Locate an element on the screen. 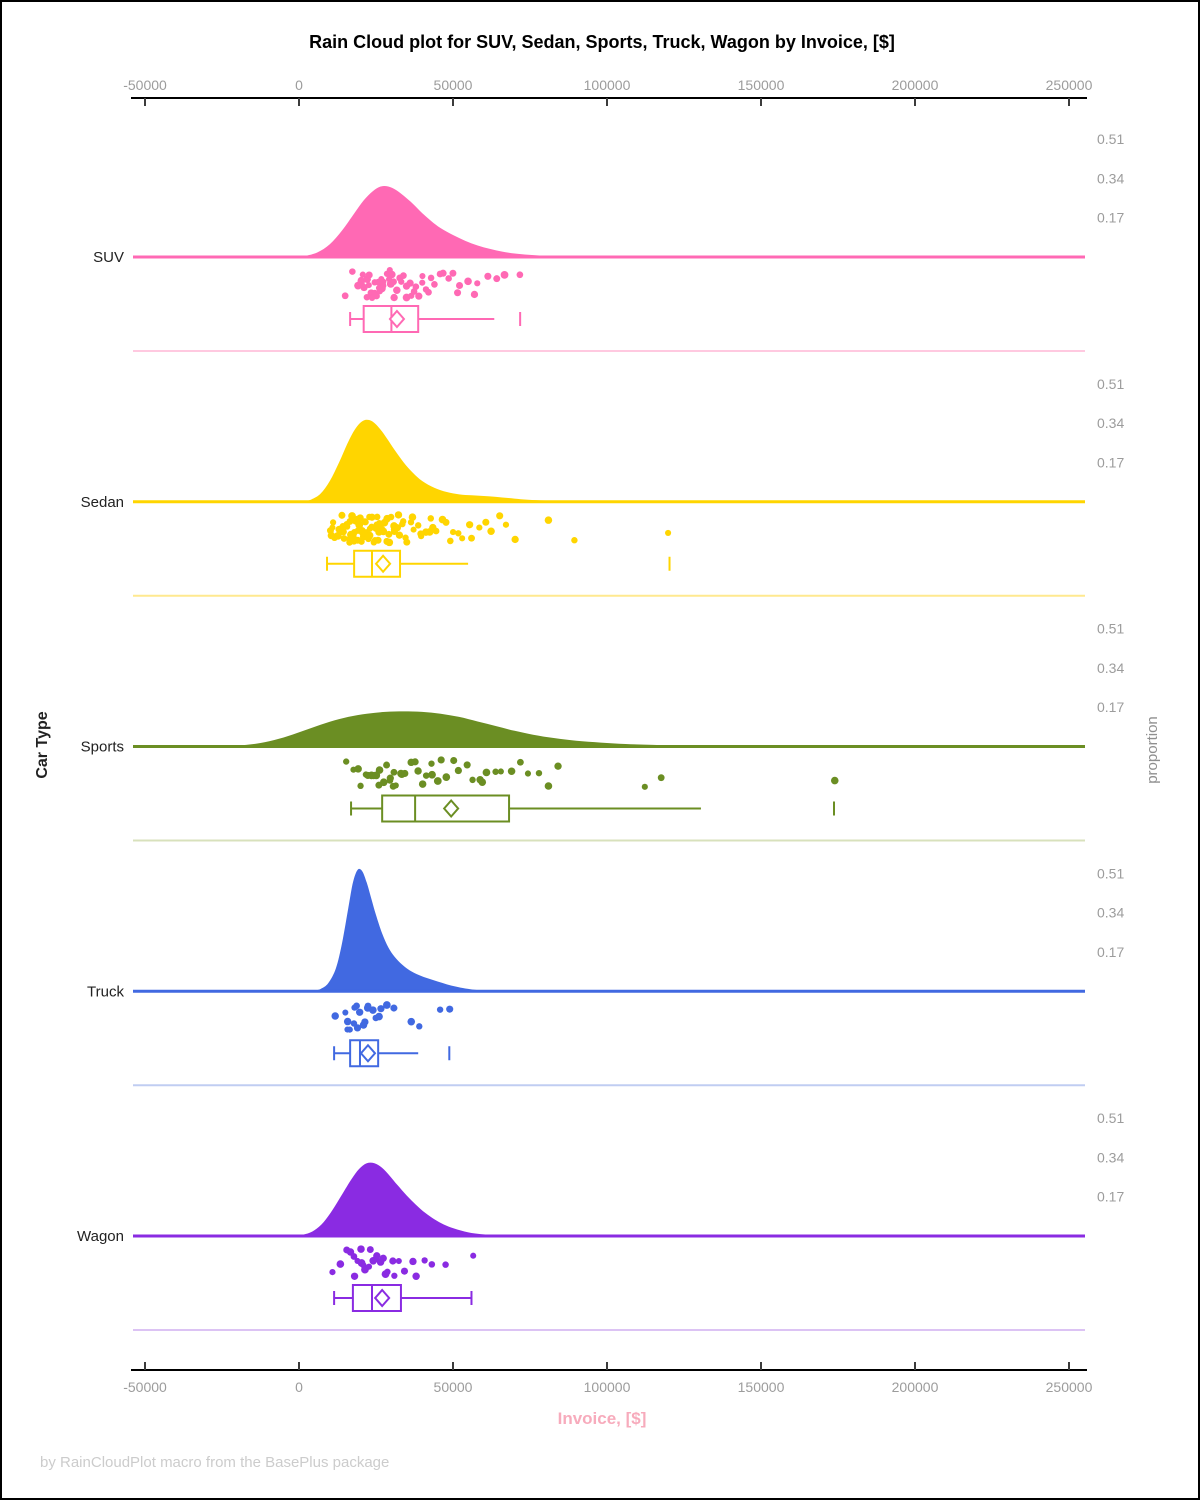 This screenshot has width=1200, height=1500. box-wagon is located at coordinates (376, 1298).